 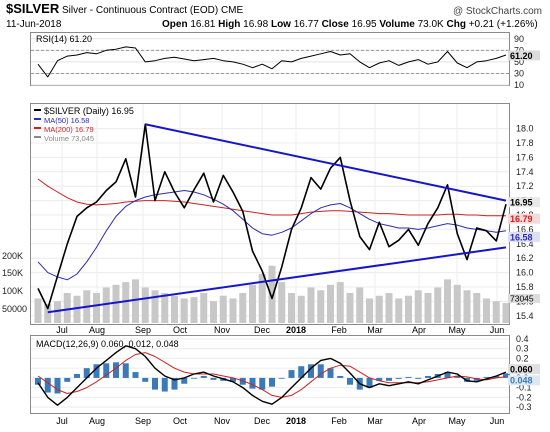 I want to click on low-label: Low, so click(x=280, y=24).